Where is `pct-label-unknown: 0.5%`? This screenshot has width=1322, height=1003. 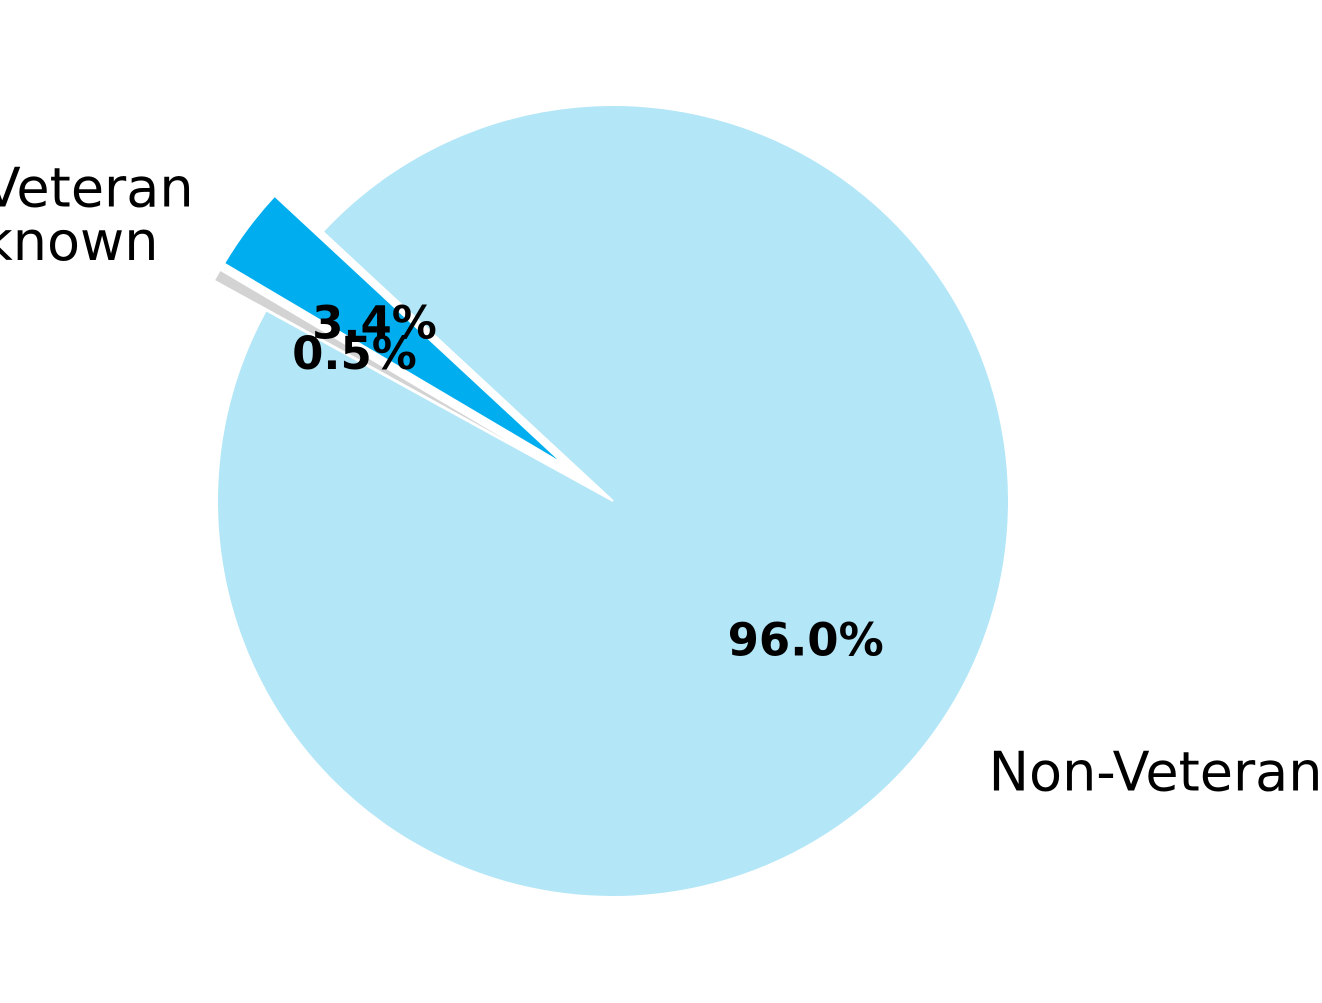 pct-label-unknown: 0.5% is located at coordinates (354, 353).